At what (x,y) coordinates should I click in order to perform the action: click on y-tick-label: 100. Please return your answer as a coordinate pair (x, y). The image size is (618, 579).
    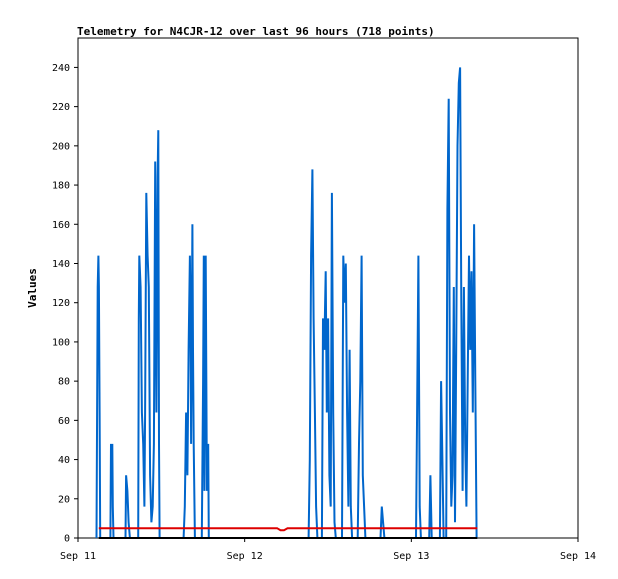
    Looking at the image, I should click on (61, 342).